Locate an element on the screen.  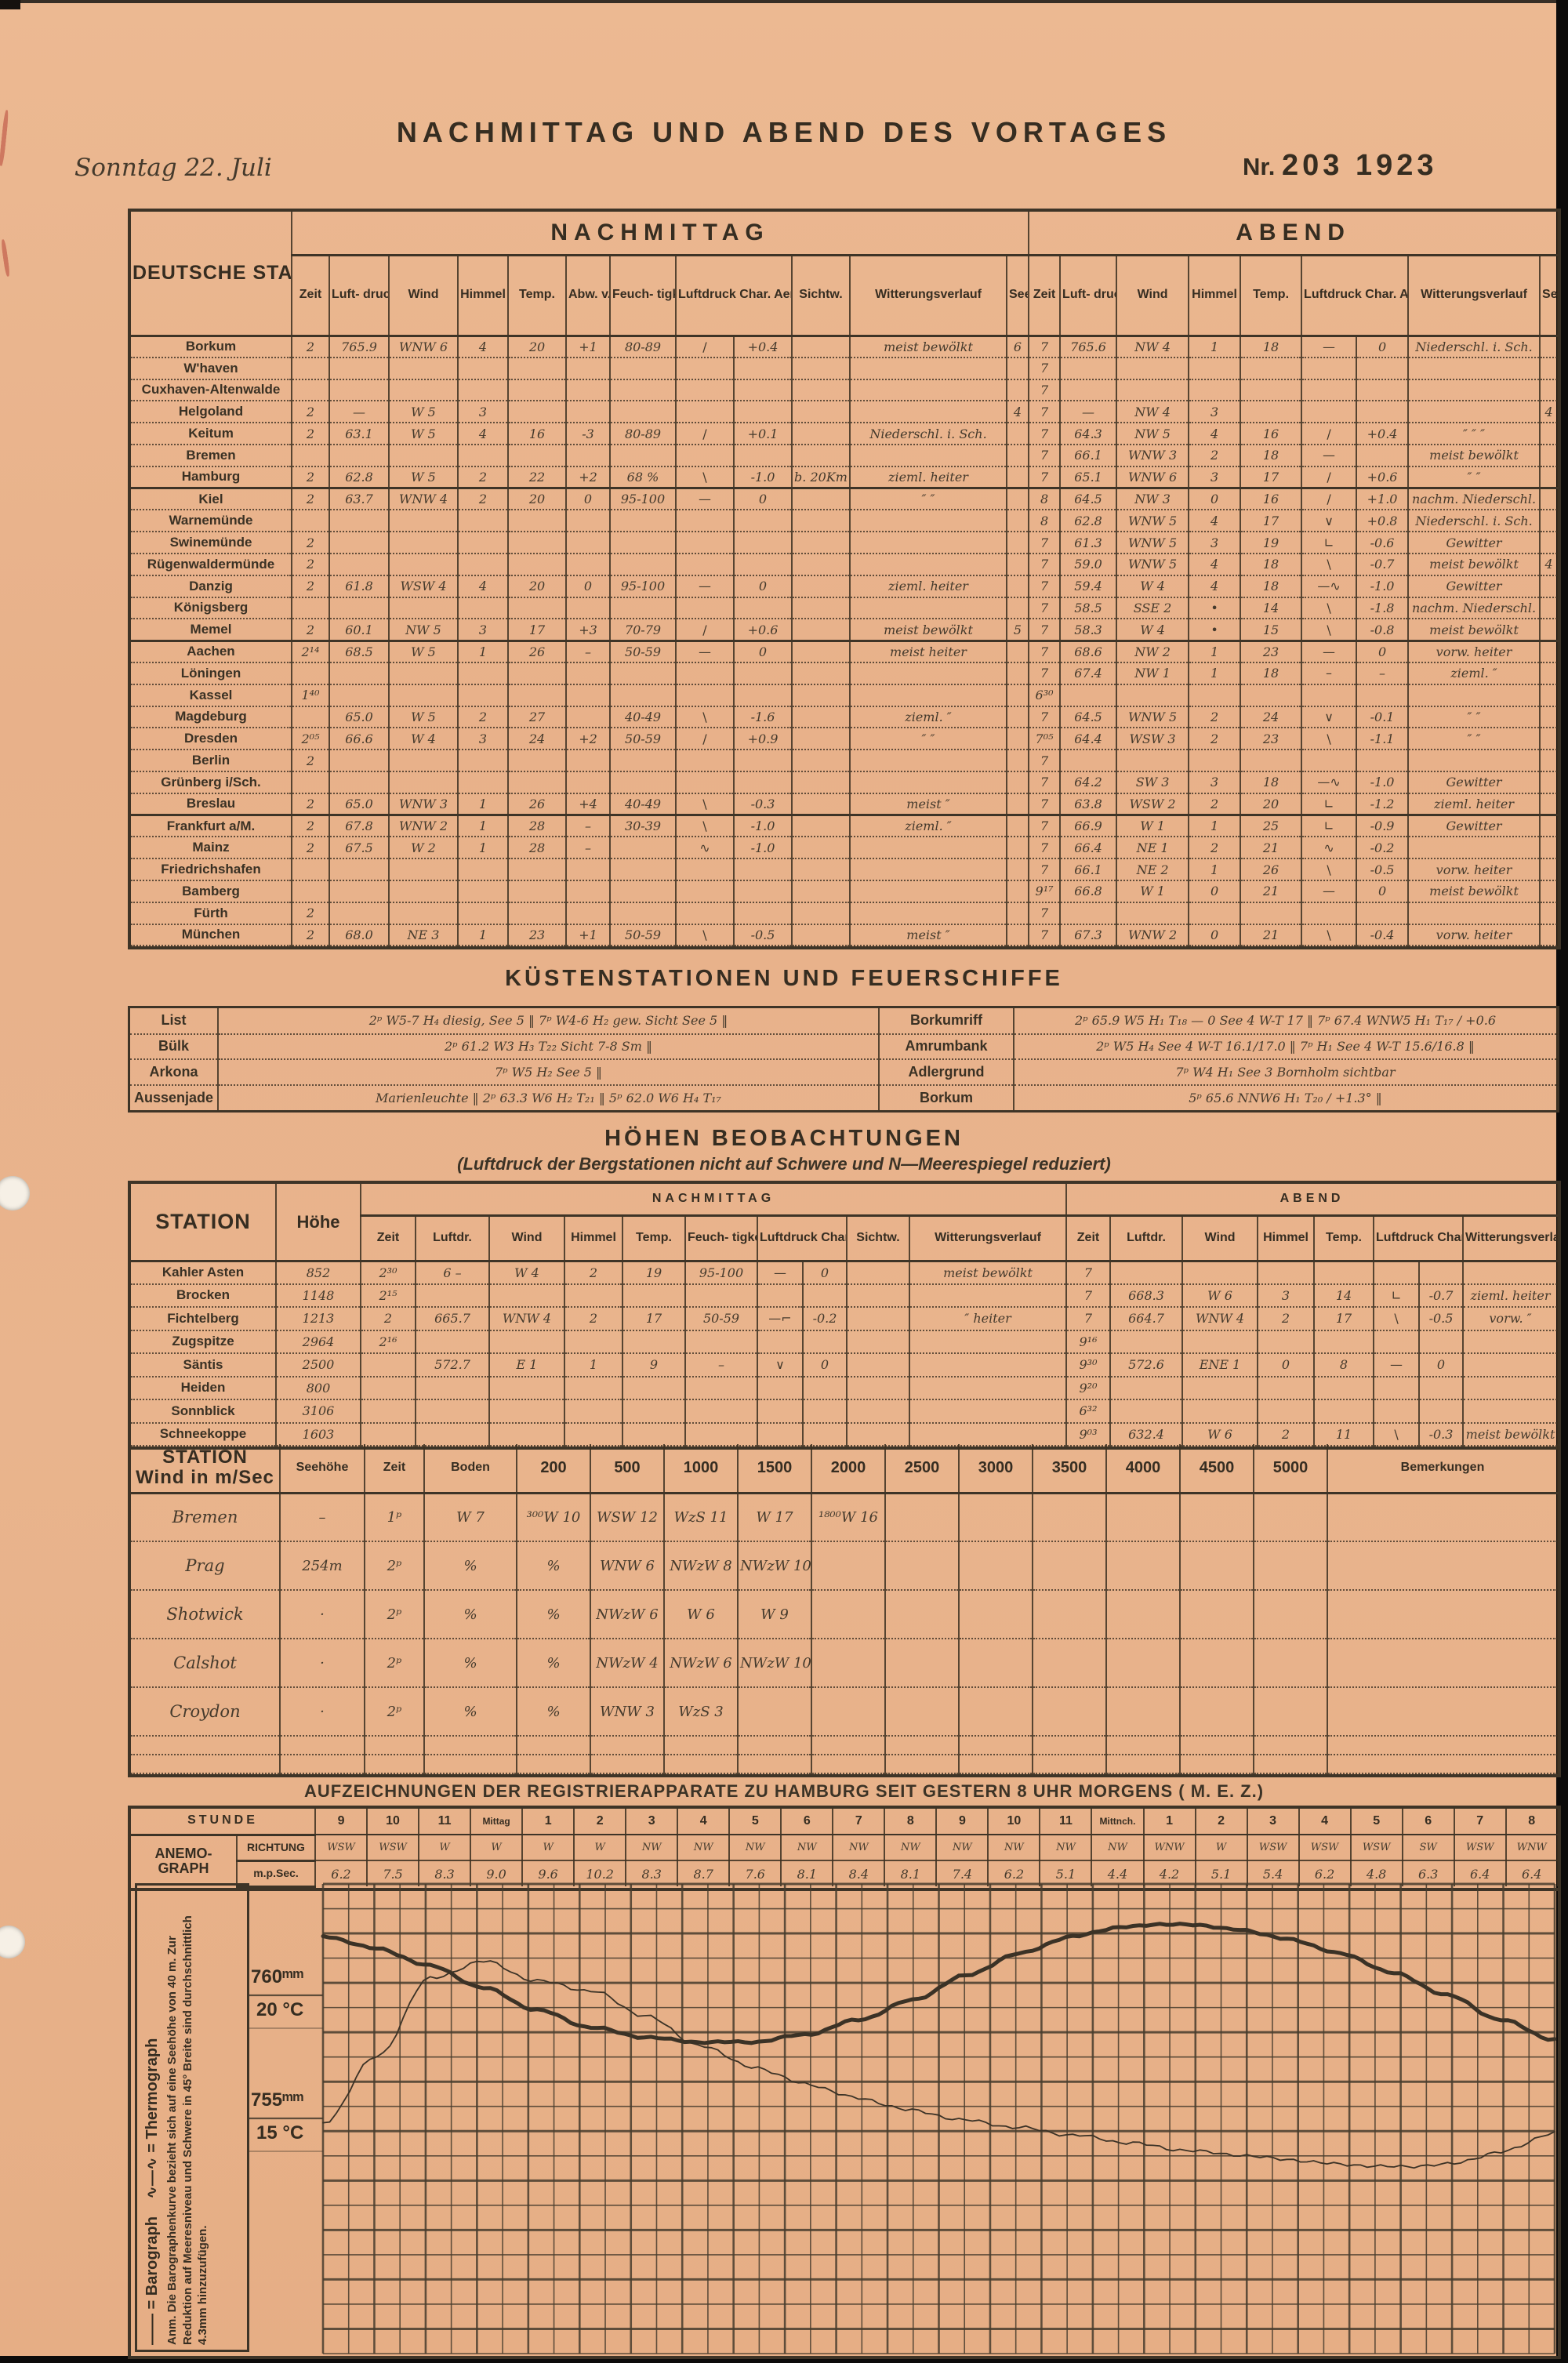
abend-value: NW 1 is located at coordinates (1153, 674).